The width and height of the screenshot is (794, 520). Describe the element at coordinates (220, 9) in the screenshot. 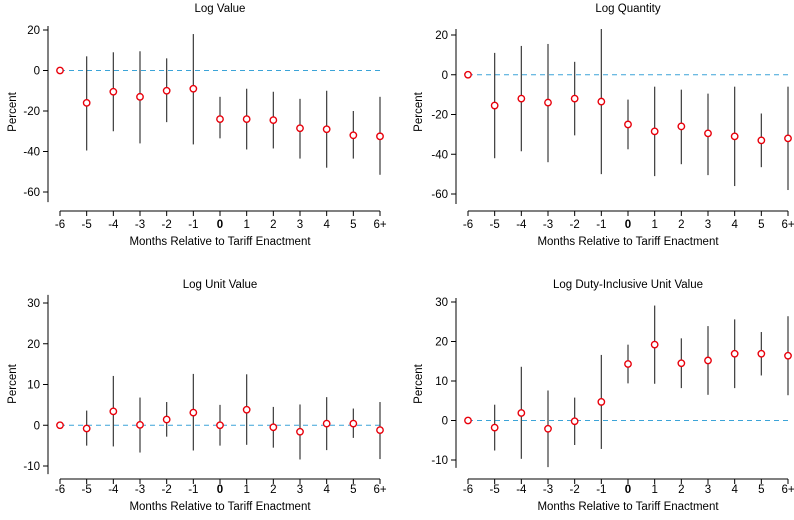

I see `panel-title: Log Value` at that location.